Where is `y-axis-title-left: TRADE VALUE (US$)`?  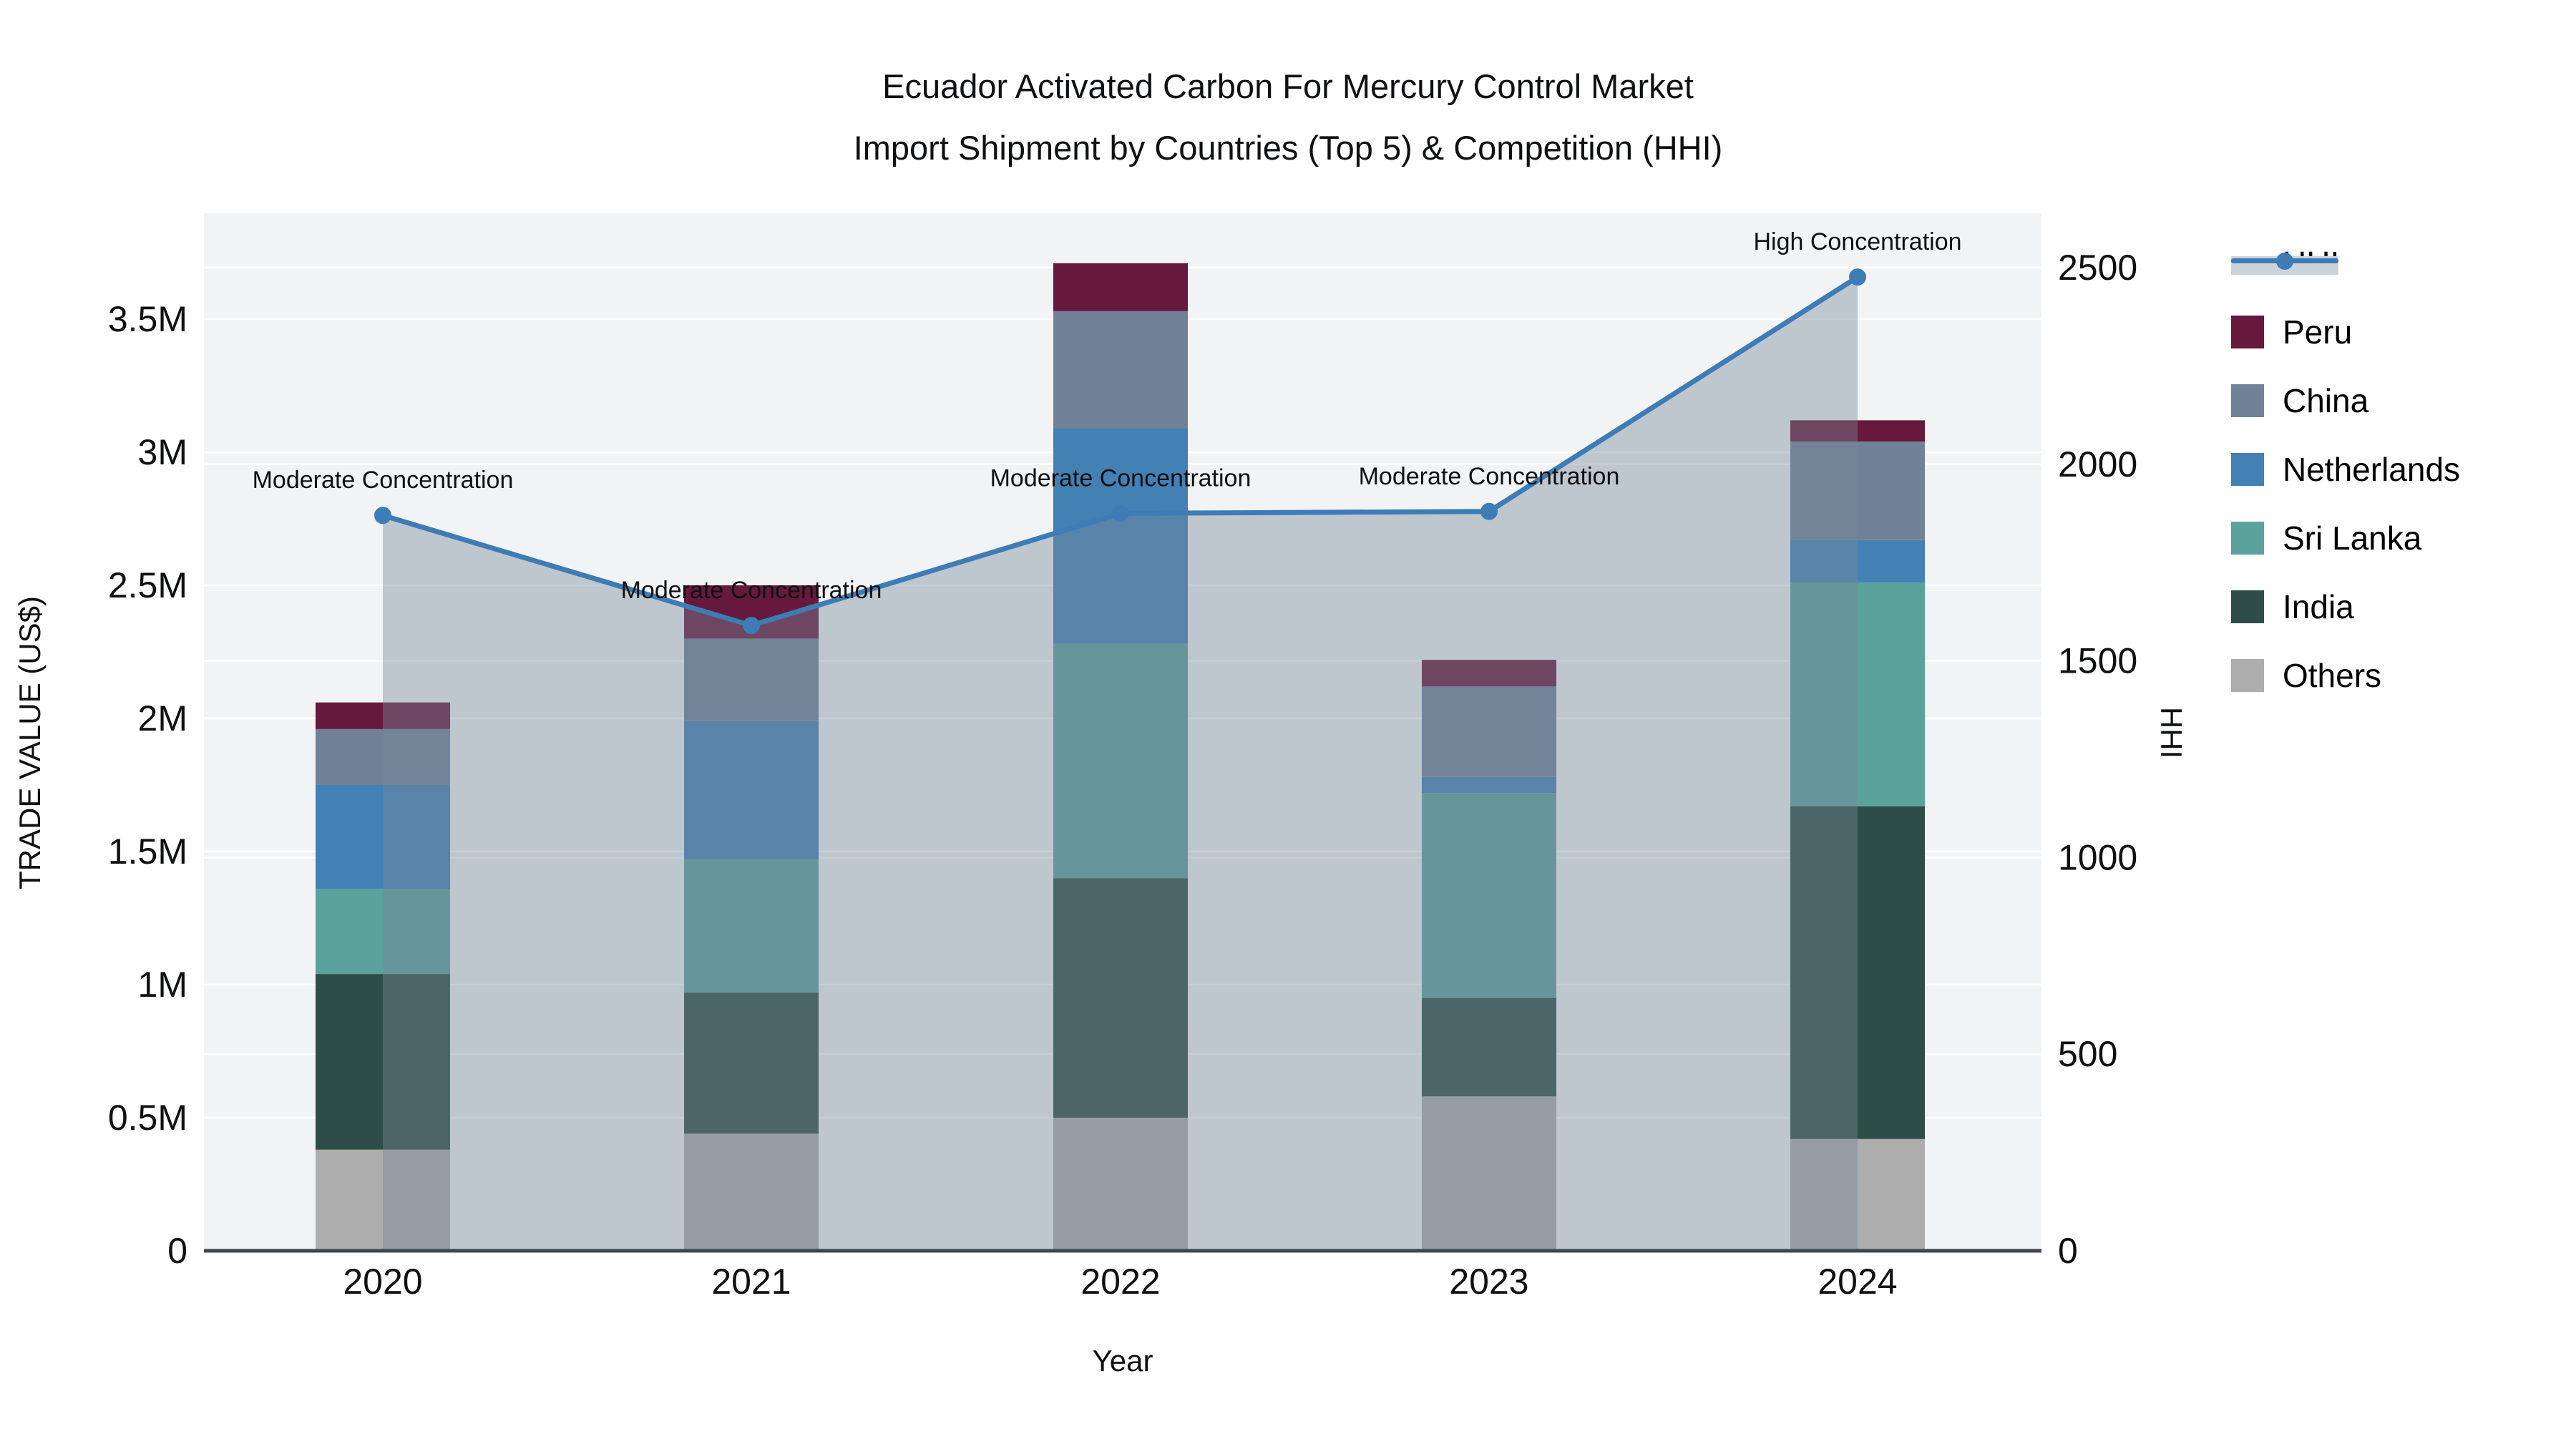
y-axis-title-left: TRADE VALUE (US$) is located at coordinates (30, 742).